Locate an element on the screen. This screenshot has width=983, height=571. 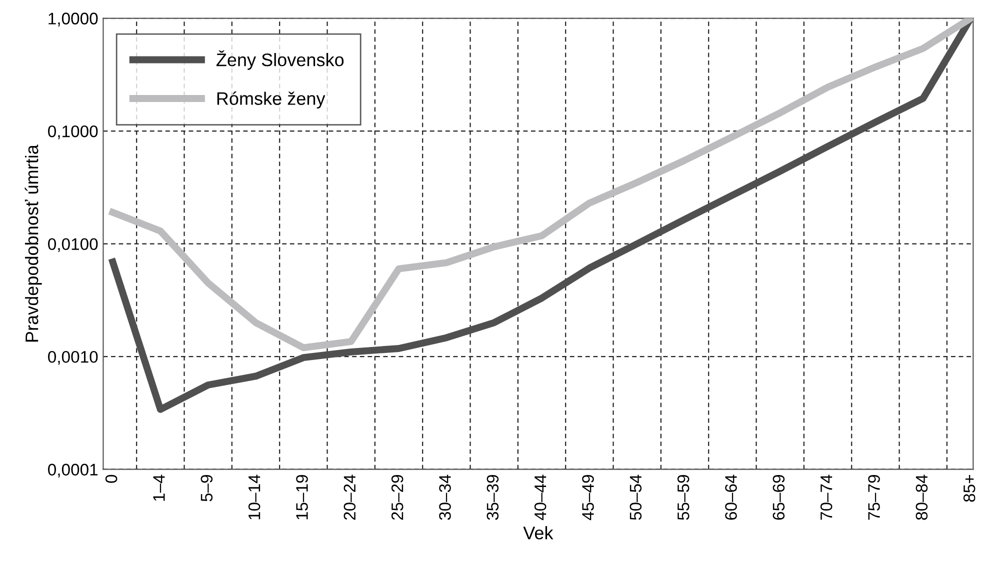
legend-label: Rómske ženy is located at coordinates (271, 100).